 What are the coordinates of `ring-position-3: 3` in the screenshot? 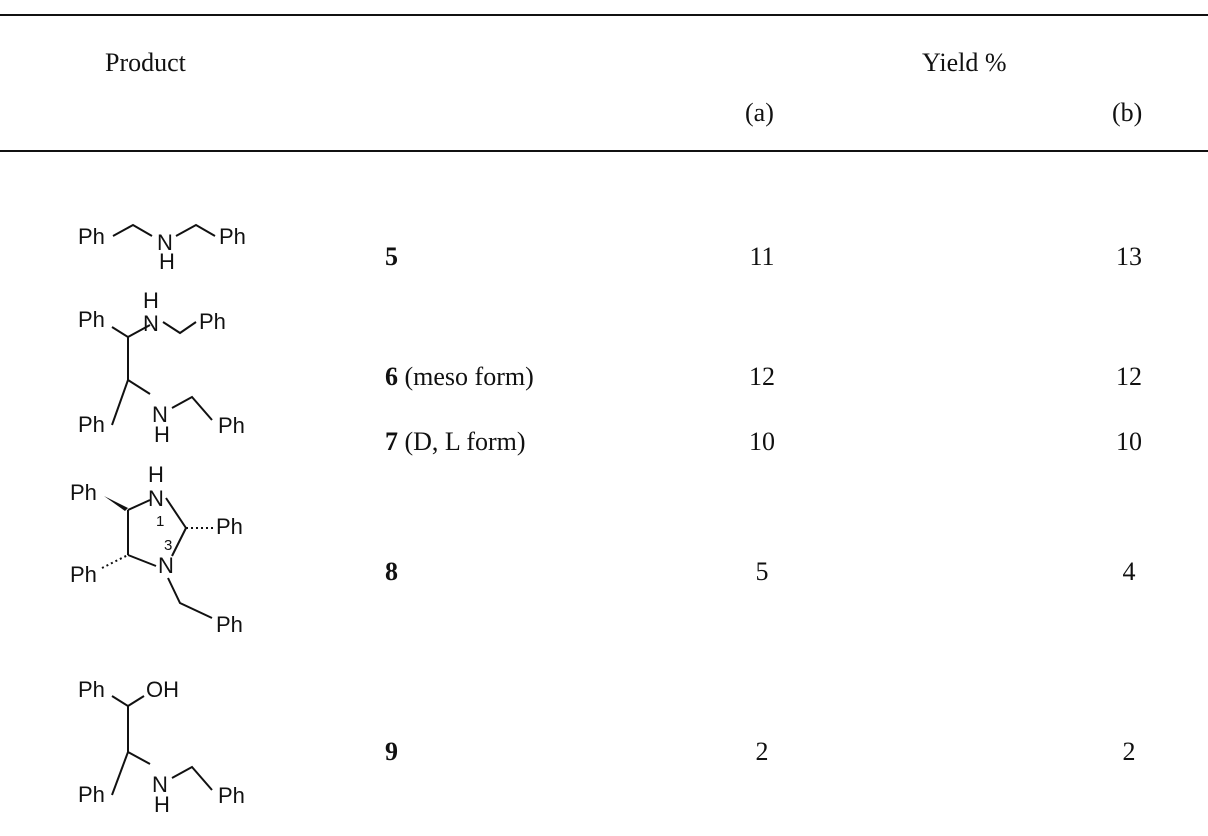 It's located at (168, 545).